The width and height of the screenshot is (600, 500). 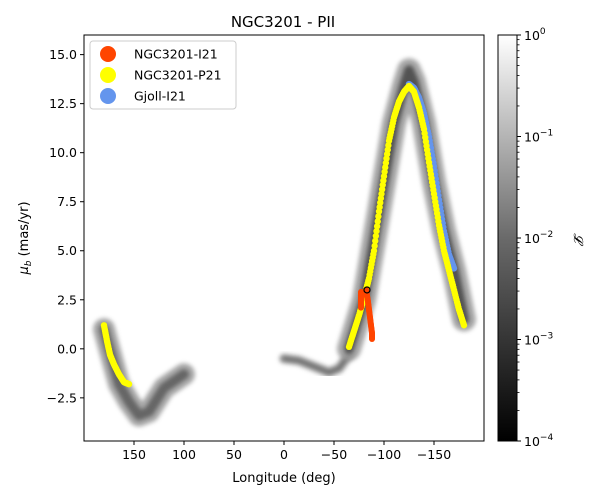 I want to click on x-tick-label: −150, so click(x=434, y=454).